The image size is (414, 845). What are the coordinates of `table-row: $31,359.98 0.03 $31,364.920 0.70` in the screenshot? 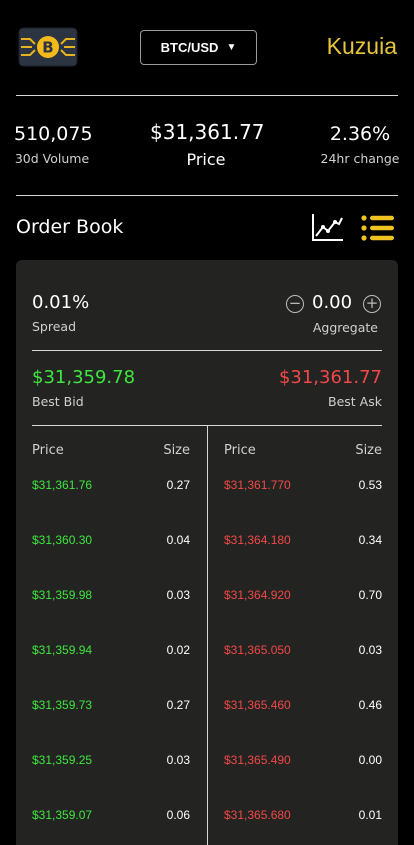 It's located at (207, 598).